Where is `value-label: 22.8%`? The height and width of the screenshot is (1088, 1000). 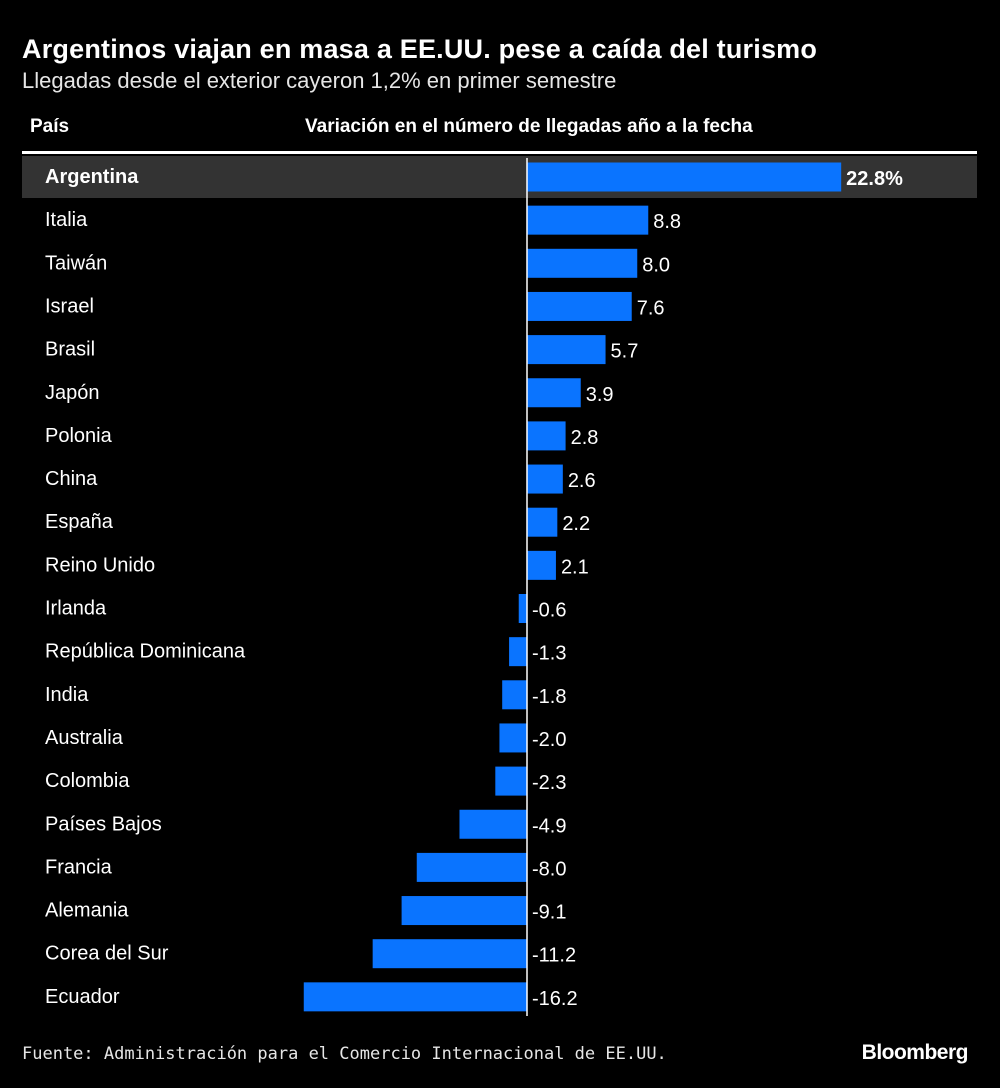 value-label: 22.8% is located at coordinates (874, 179).